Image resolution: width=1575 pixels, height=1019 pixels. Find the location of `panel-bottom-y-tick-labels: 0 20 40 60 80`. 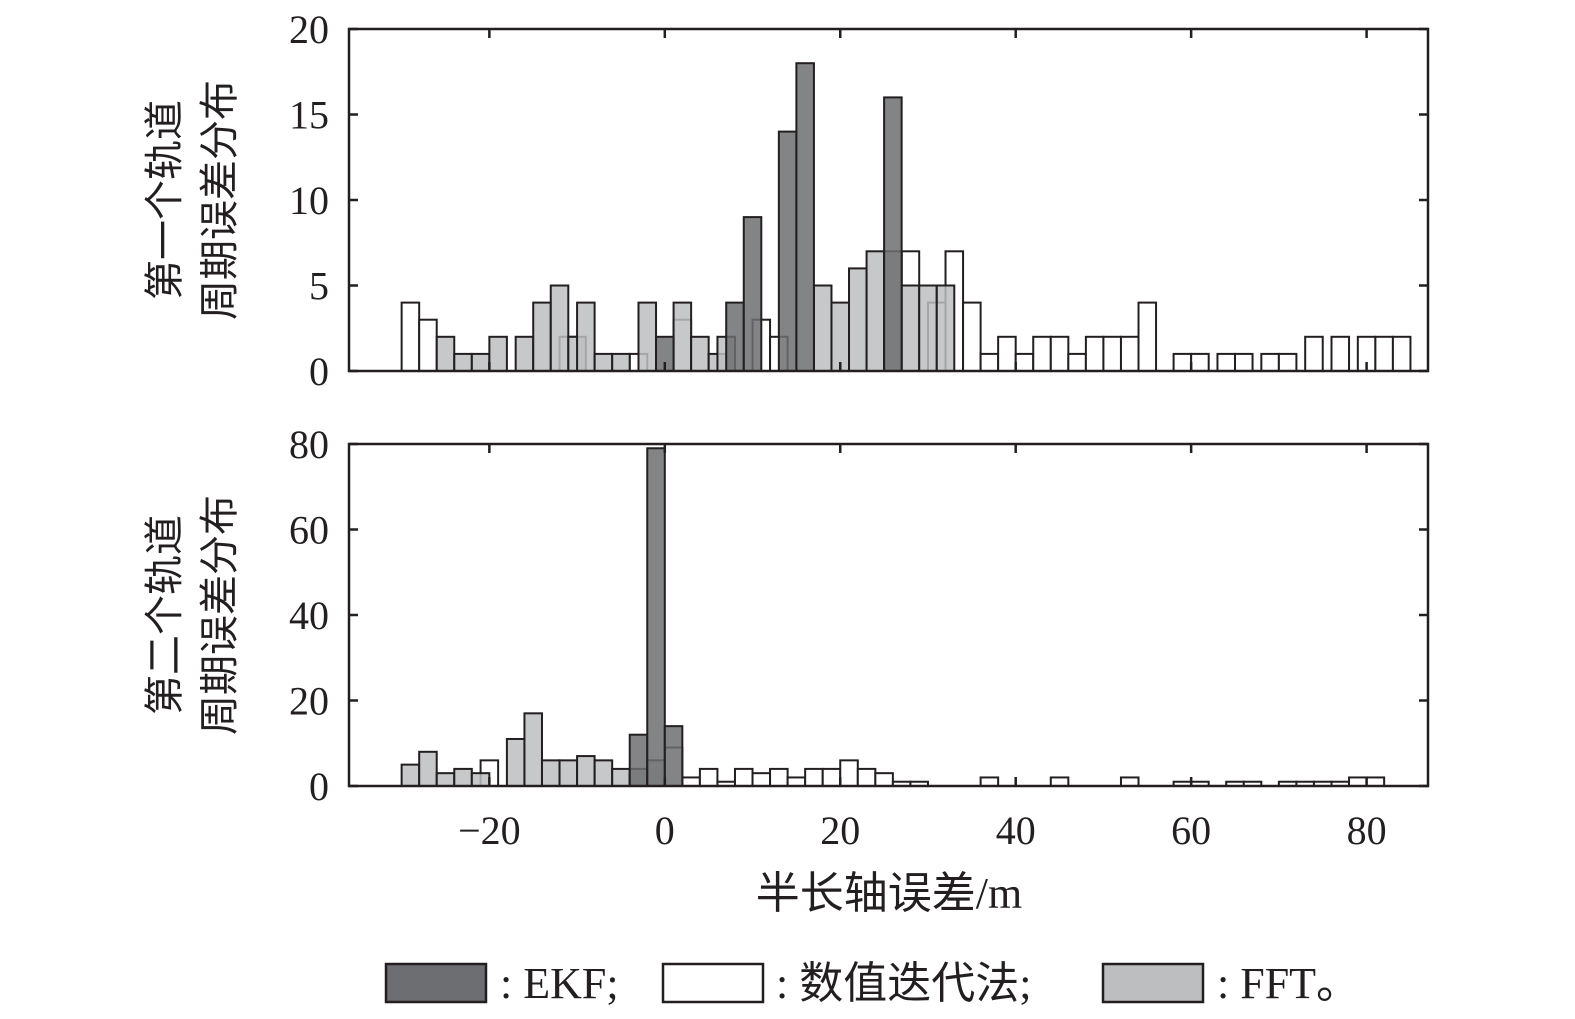

panel-bottom-y-tick-labels: 0 20 40 60 80 is located at coordinates (309, 615).